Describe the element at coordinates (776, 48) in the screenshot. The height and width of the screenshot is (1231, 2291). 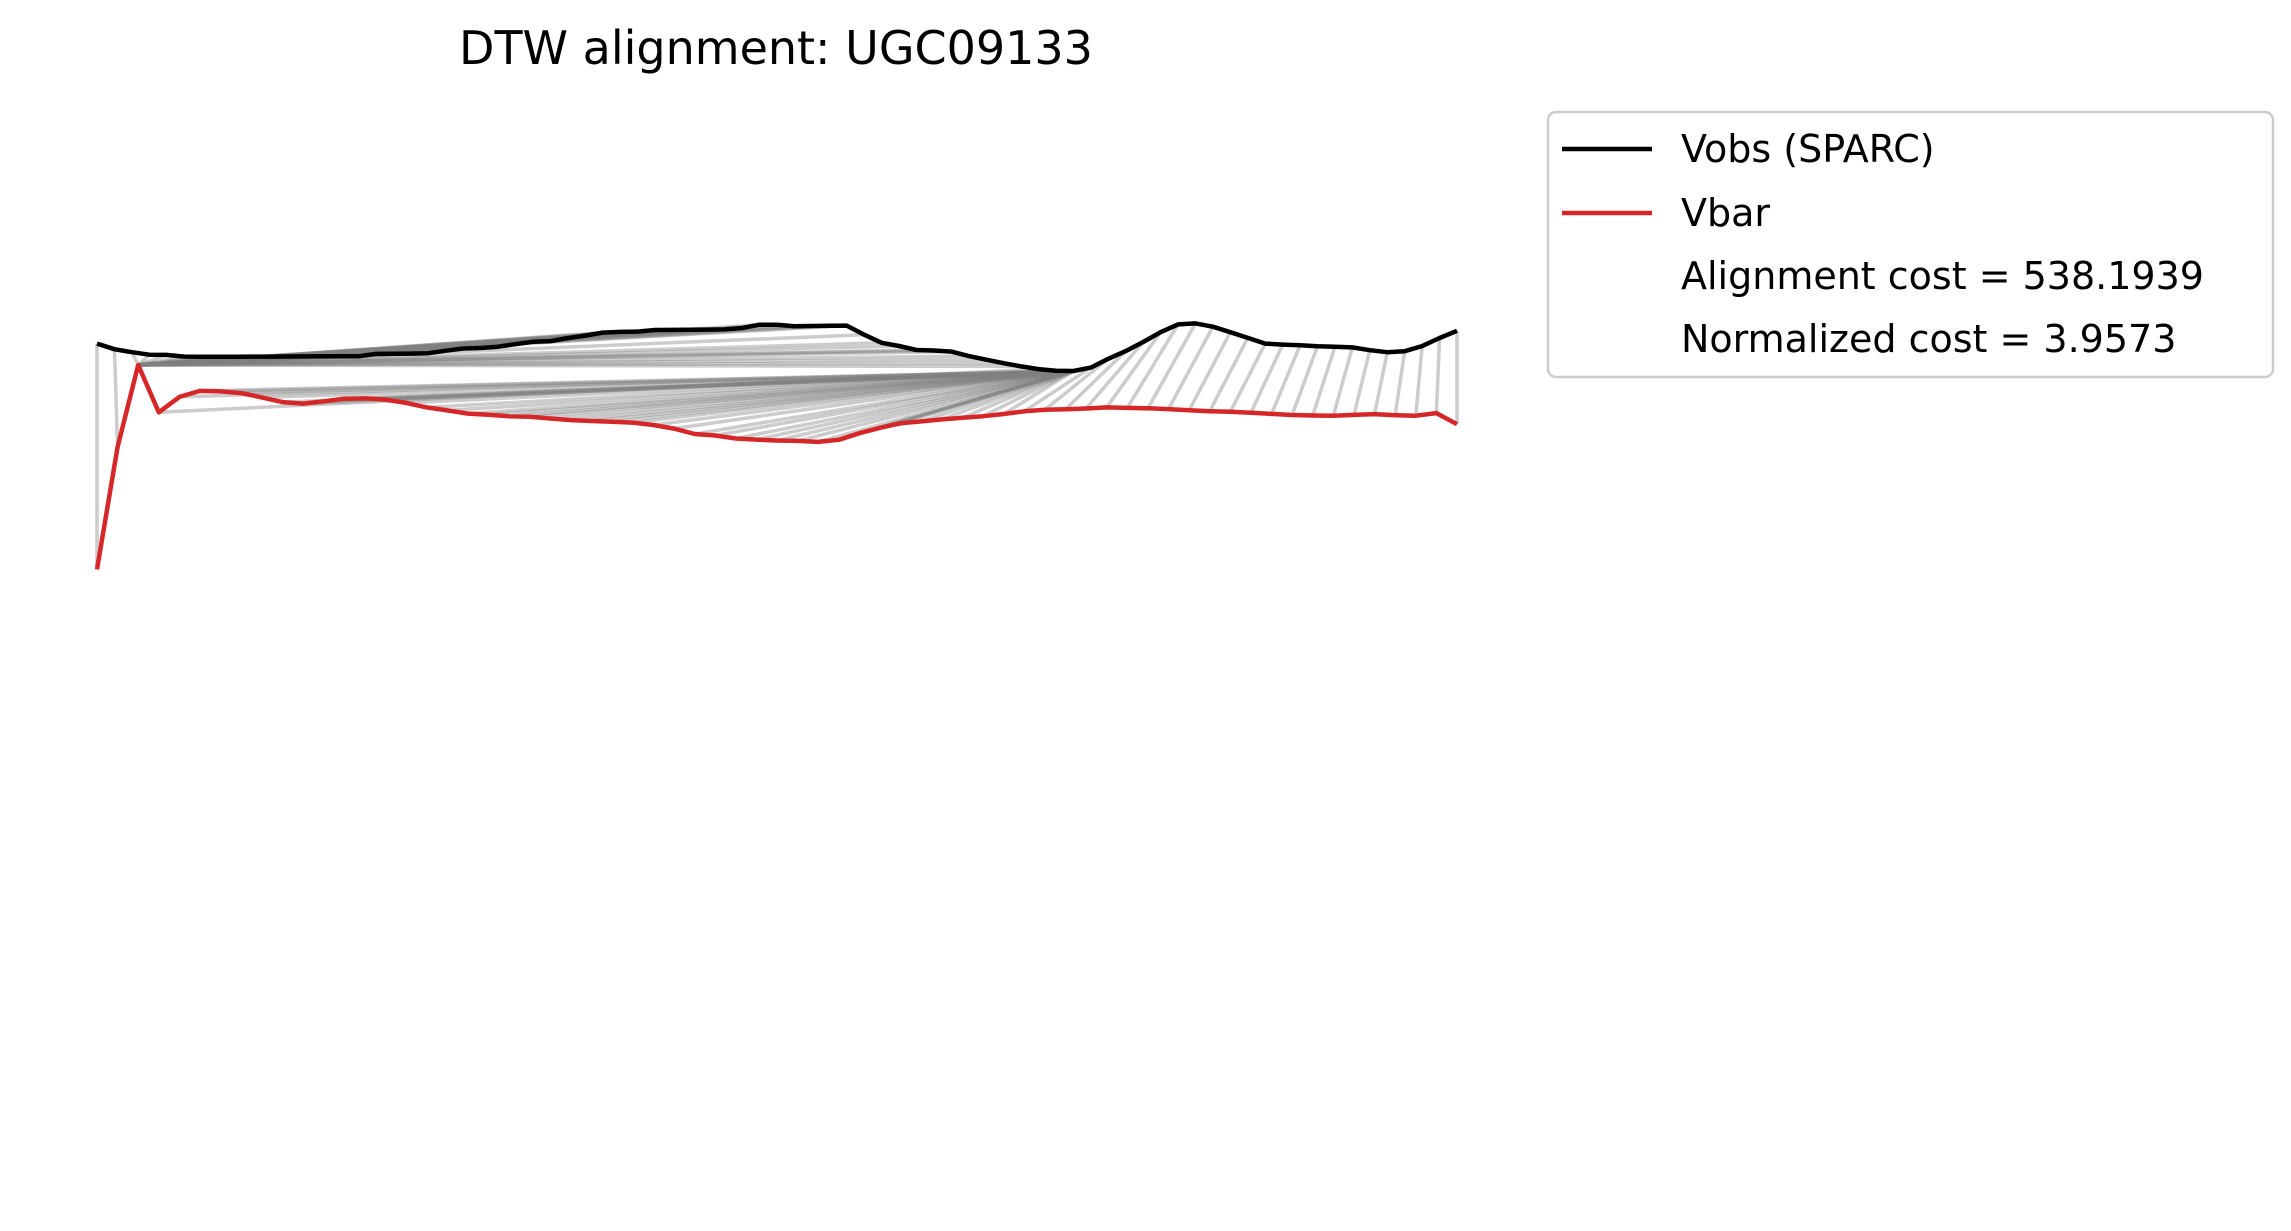
I see `chart-title: DTW alignment: UGC09133` at that location.